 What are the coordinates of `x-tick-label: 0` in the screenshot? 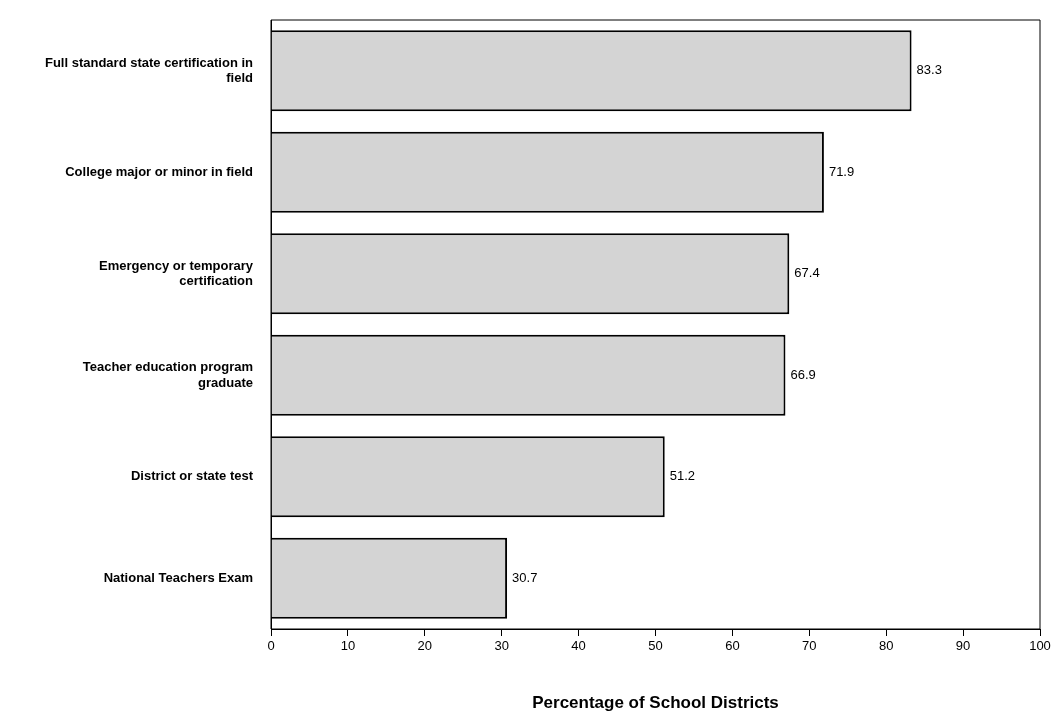 It's located at (271, 646).